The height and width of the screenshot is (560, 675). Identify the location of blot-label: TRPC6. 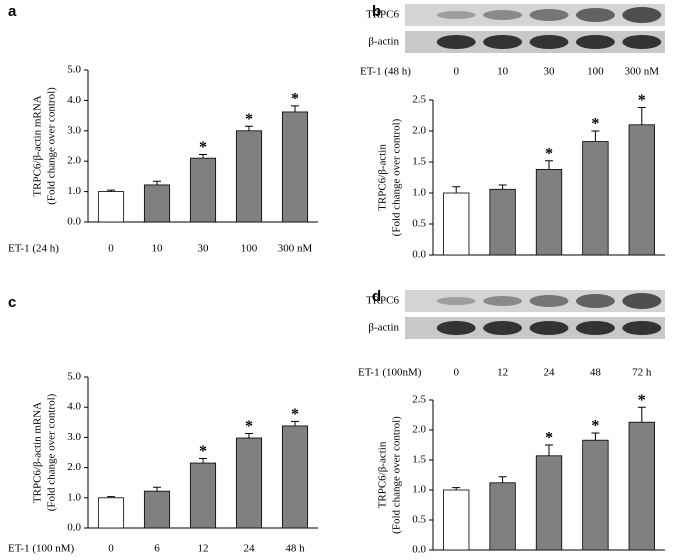
(383, 15).